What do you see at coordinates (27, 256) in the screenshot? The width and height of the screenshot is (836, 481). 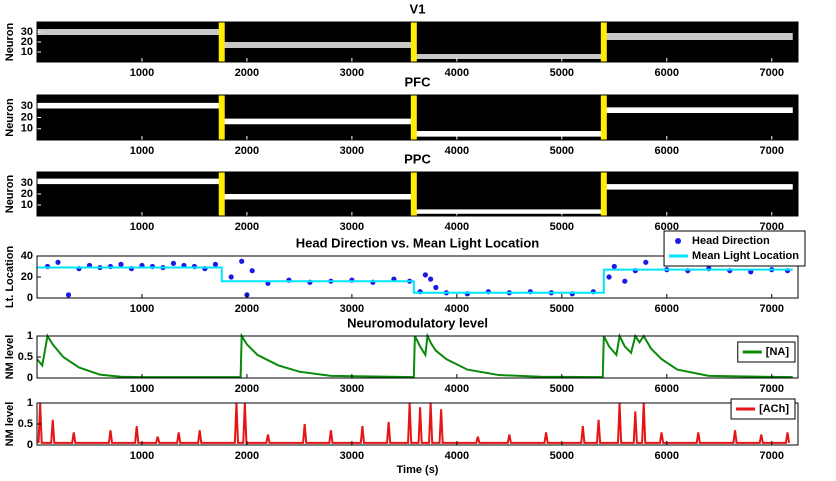 I see `y-tick-label: 40` at bounding box center [27, 256].